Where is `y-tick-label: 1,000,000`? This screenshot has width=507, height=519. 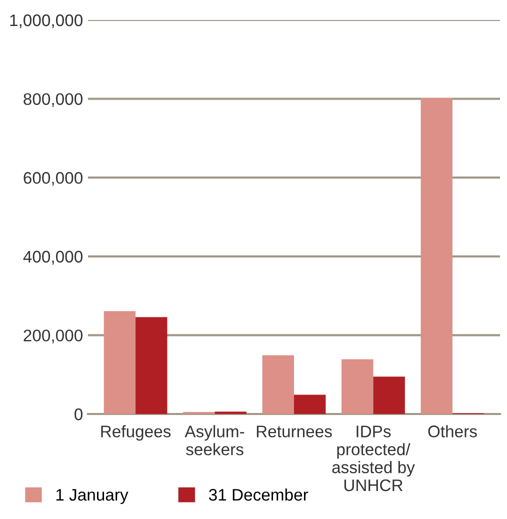
y-tick-label: 1,000,000 is located at coordinates (46, 21).